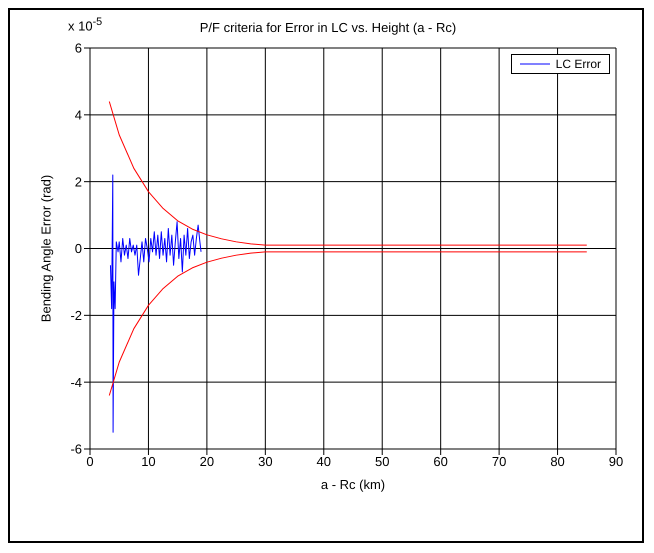 This screenshot has width=654, height=553. I want to click on y-tick-label: 4, so click(78, 114).